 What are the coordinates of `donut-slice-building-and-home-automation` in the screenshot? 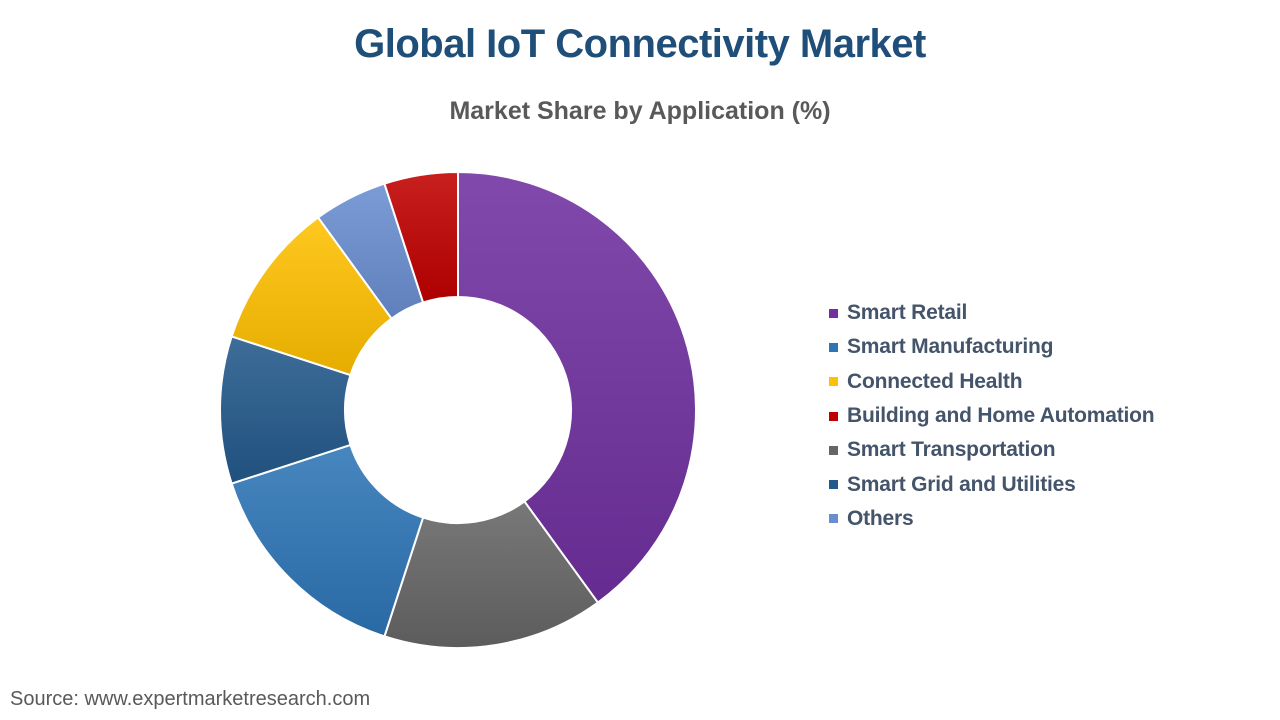 It's located at (421, 237).